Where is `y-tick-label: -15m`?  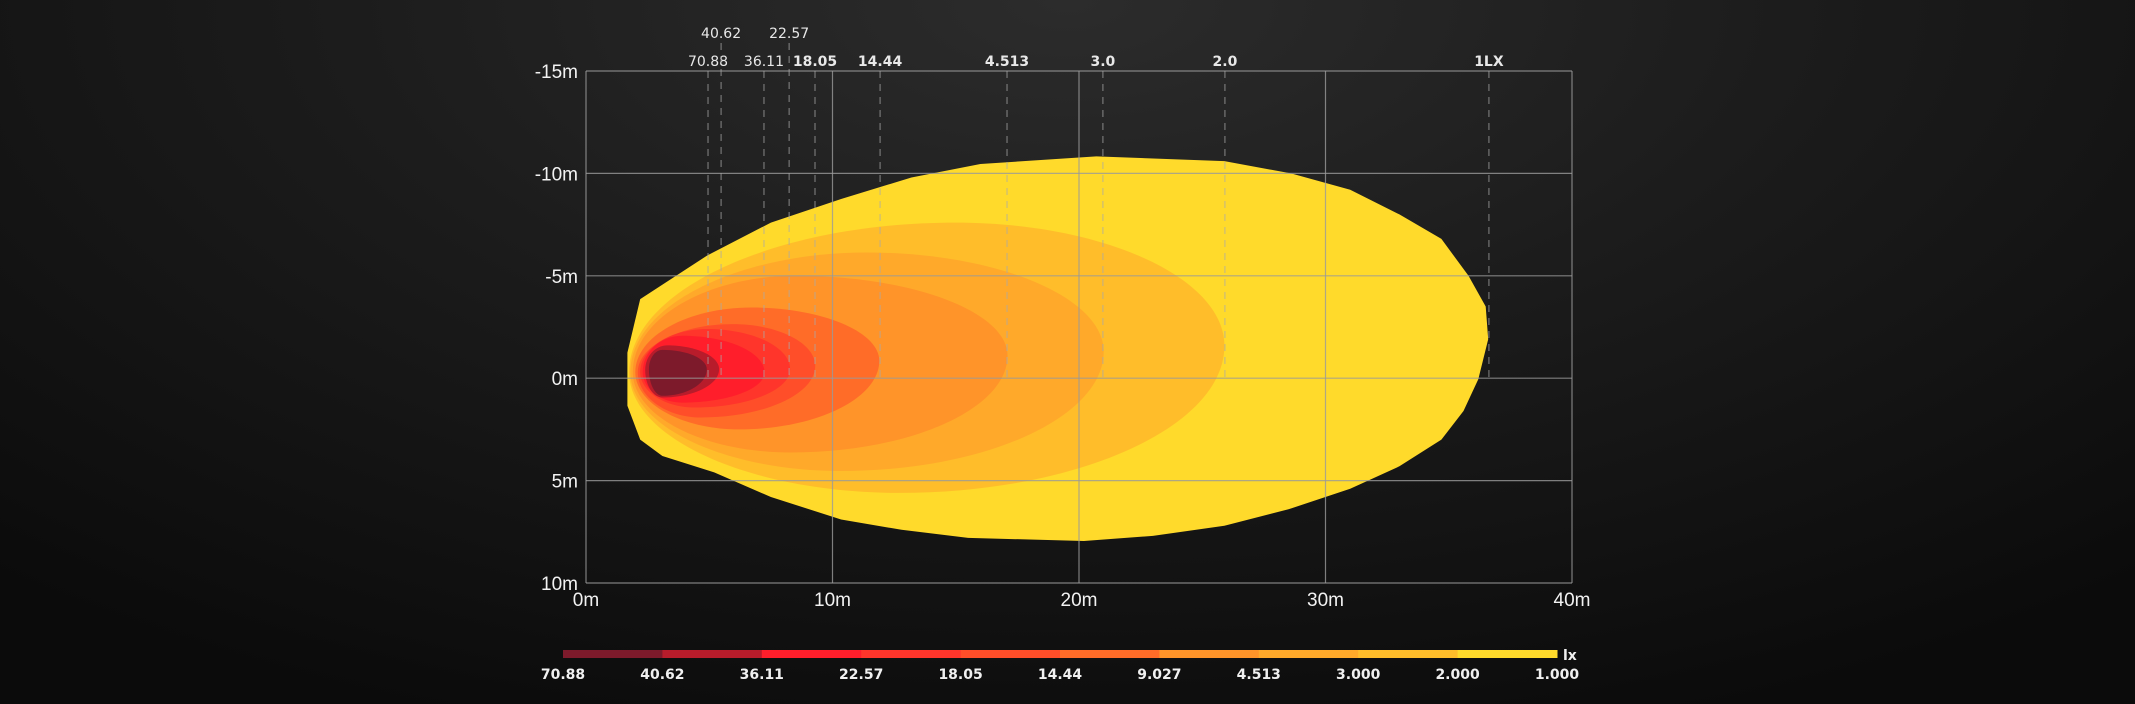
y-tick-label: -15m is located at coordinates (556, 72).